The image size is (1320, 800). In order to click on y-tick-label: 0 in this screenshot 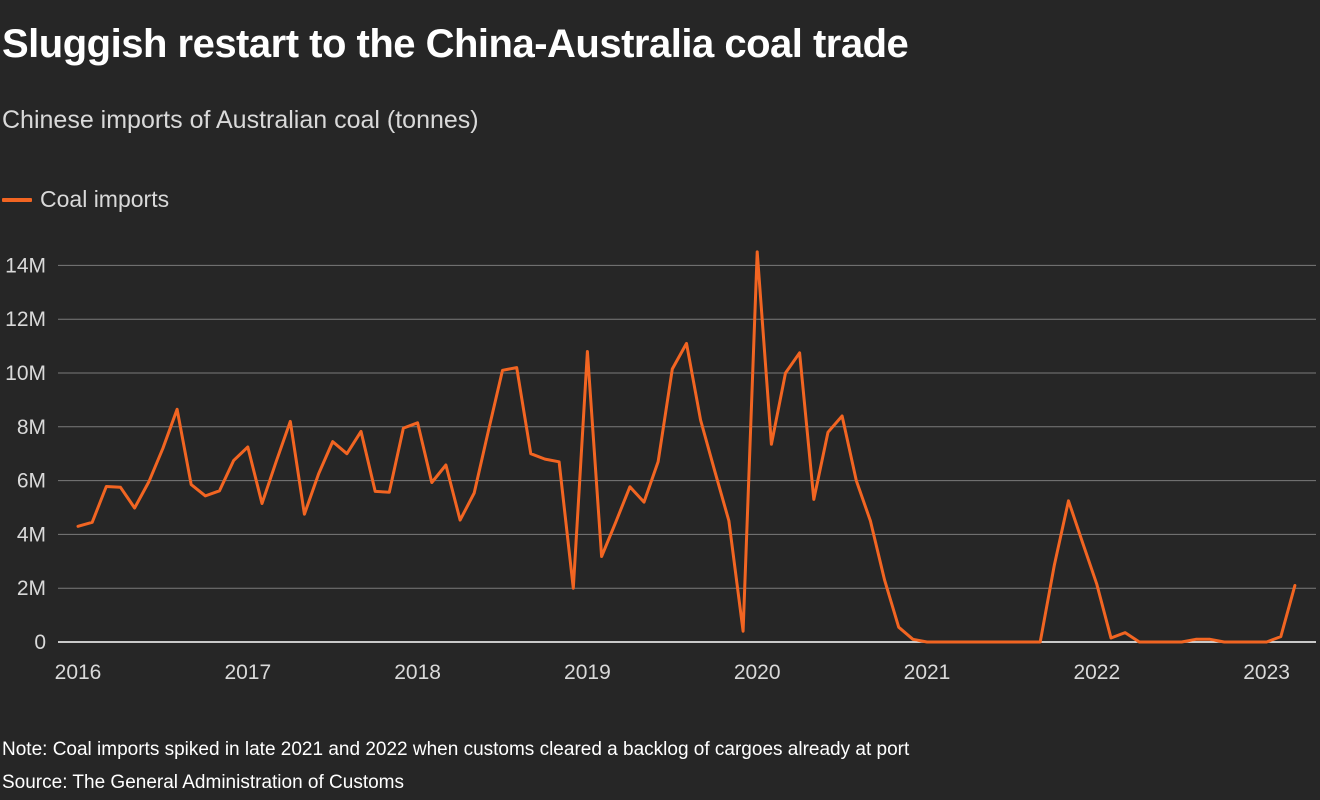, I will do `click(40, 642)`.